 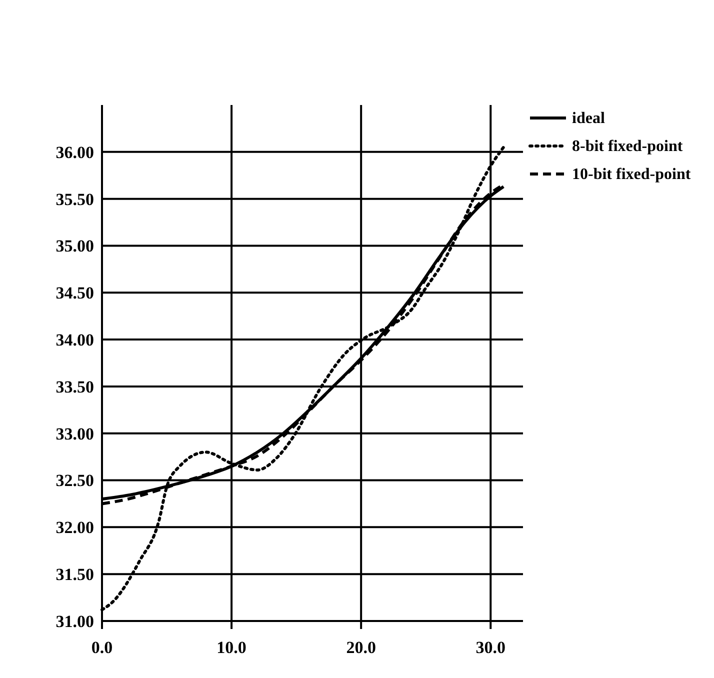 I want to click on y-tick-label: 33.00, so click(x=75, y=434).